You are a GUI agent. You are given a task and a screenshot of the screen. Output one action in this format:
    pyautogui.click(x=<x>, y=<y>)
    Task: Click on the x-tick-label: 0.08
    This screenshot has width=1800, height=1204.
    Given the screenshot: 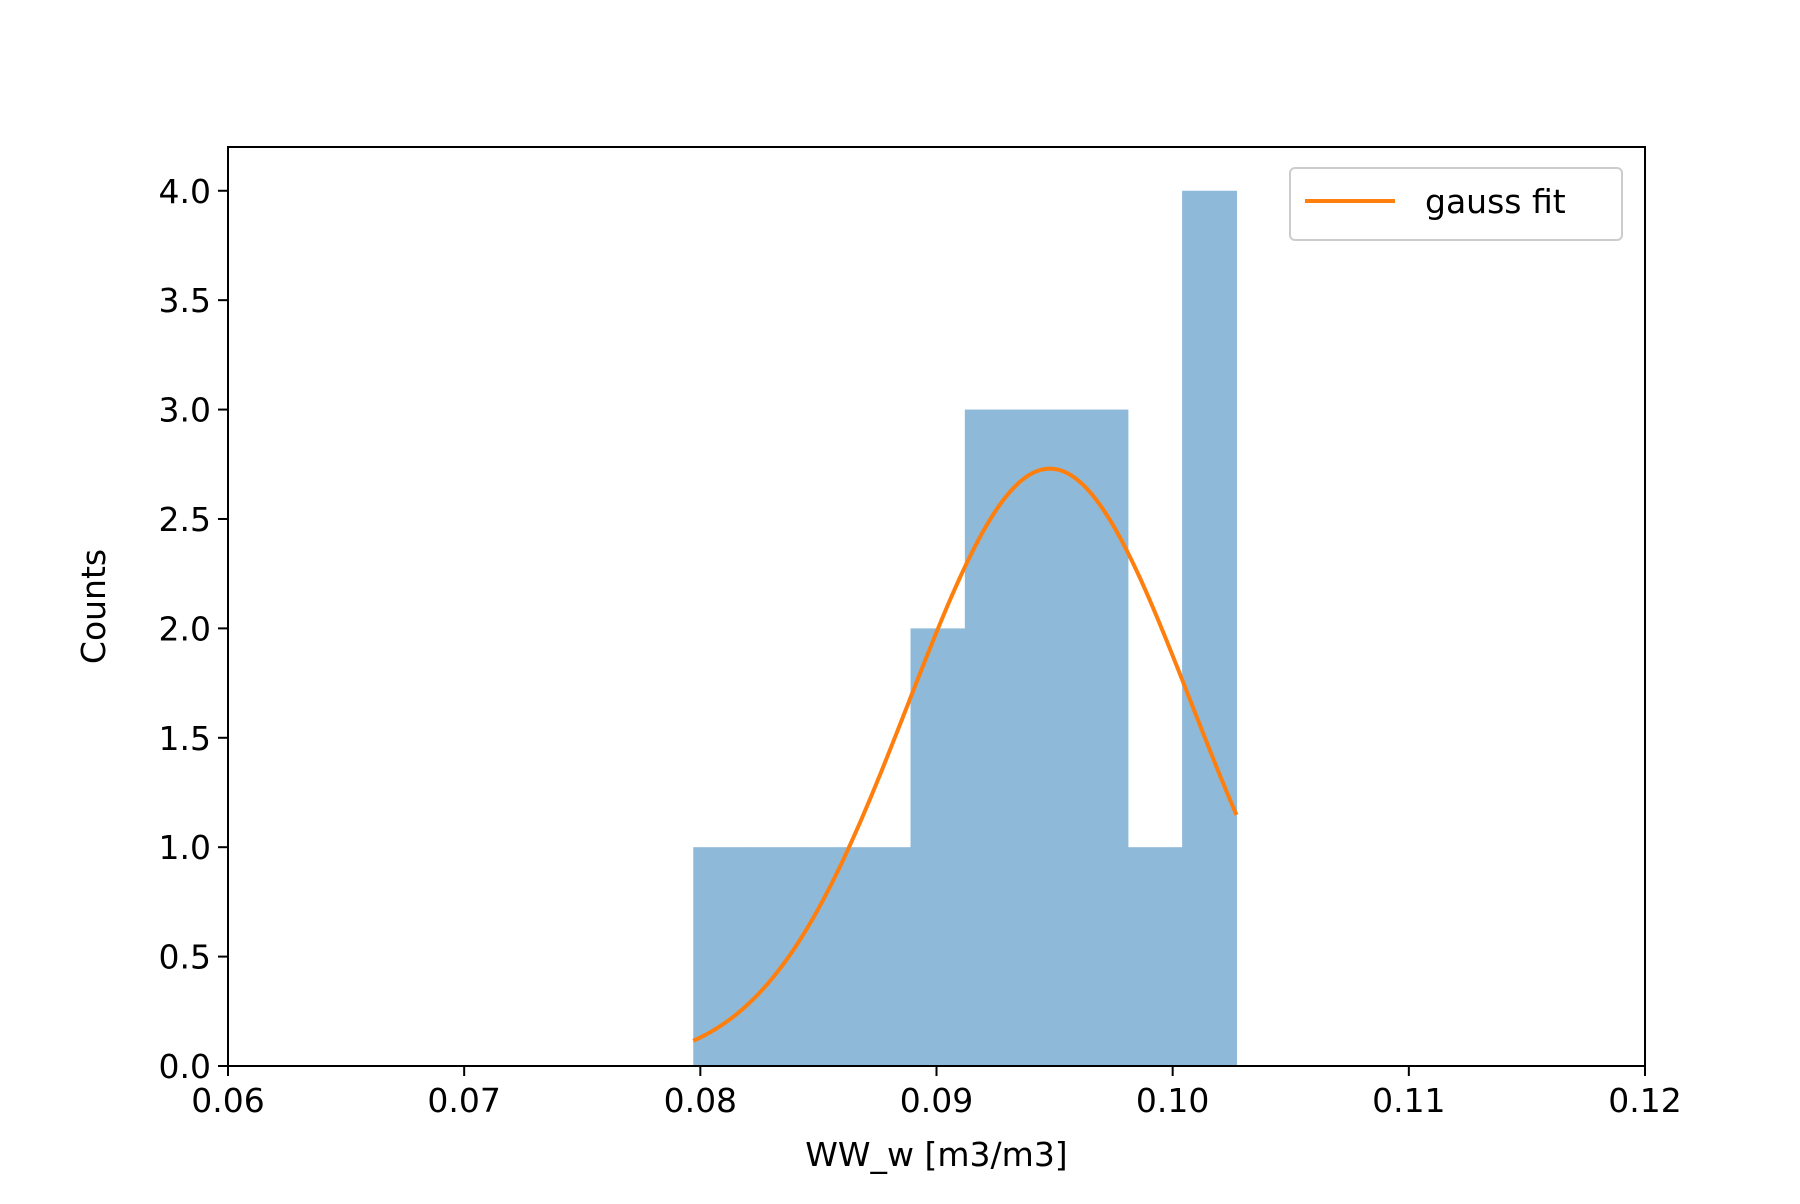 What is the action you would take?
    pyautogui.click(x=700, y=1100)
    